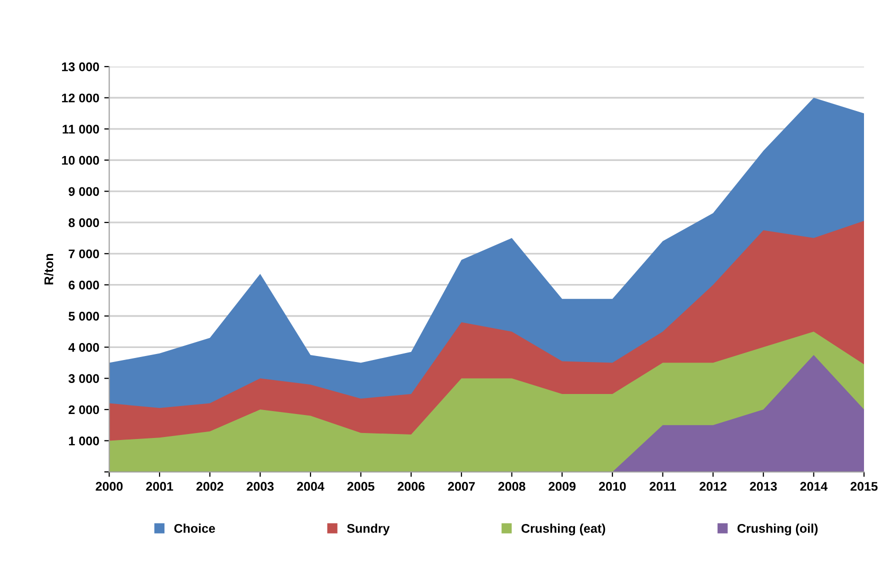 The image size is (888, 579). What do you see at coordinates (49, 269) in the screenshot?
I see `y-axis-title: R/ton` at bounding box center [49, 269].